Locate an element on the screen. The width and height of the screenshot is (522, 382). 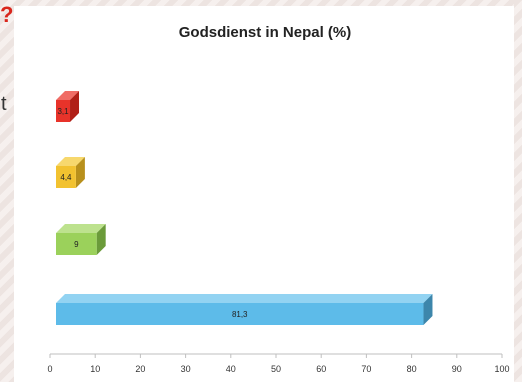
x-tick-label: 40 is located at coordinates (231, 369).